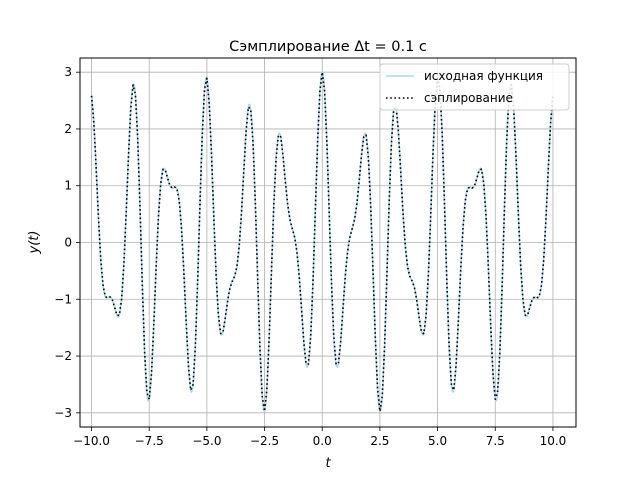  What do you see at coordinates (63, 356) in the screenshot?
I see `y-tick-label: −2` at bounding box center [63, 356].